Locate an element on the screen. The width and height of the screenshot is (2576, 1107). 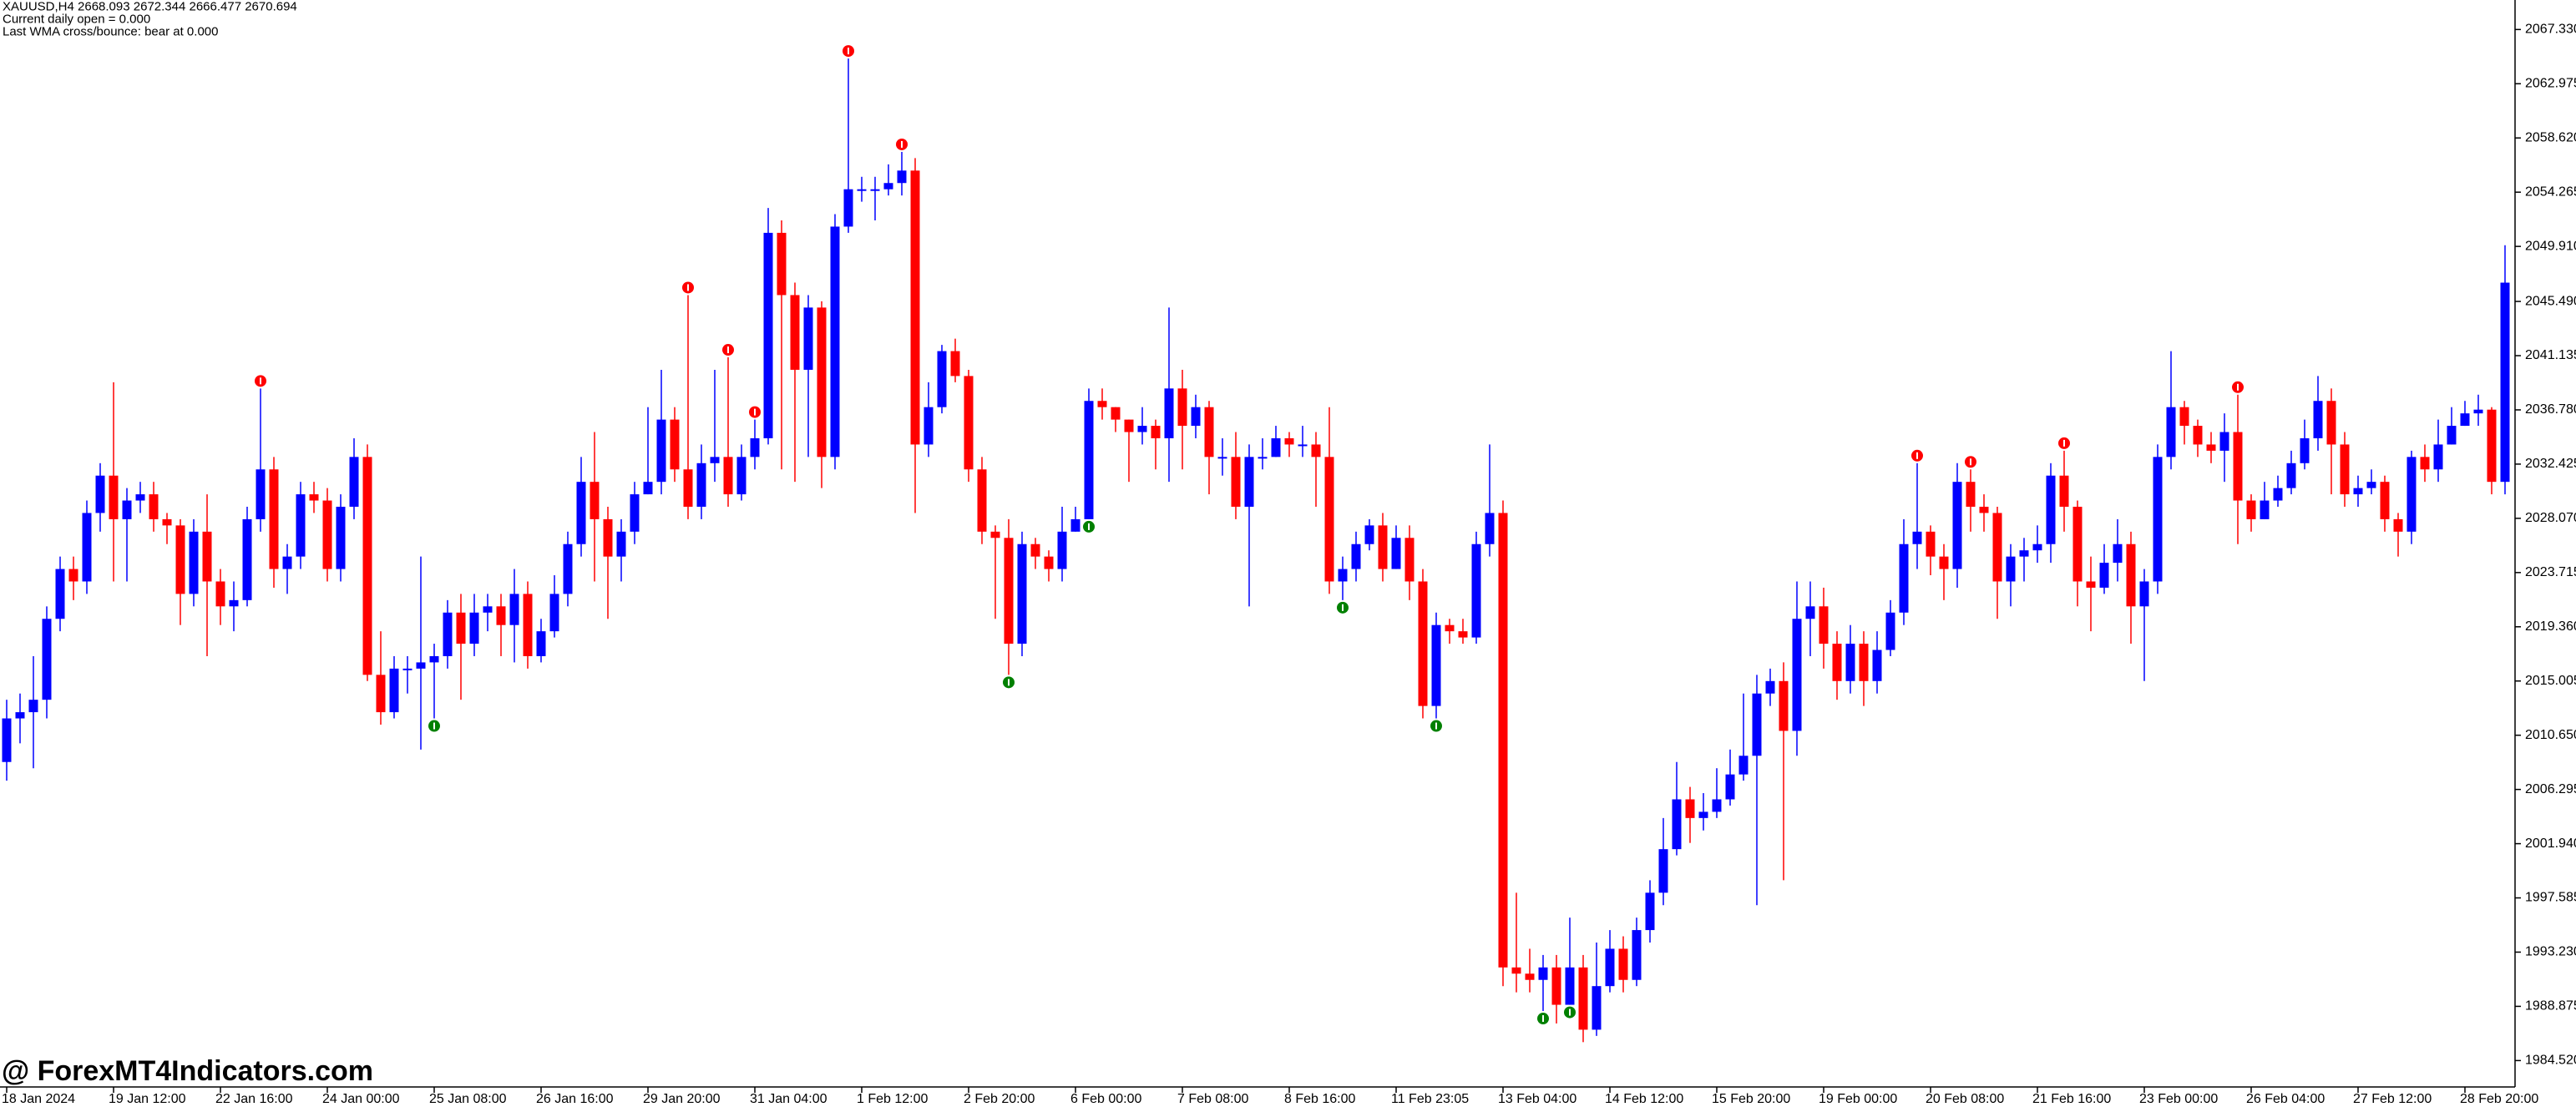
x-tick-label: 20 Feb 08:00 is located at coordinates (1965, 1099).